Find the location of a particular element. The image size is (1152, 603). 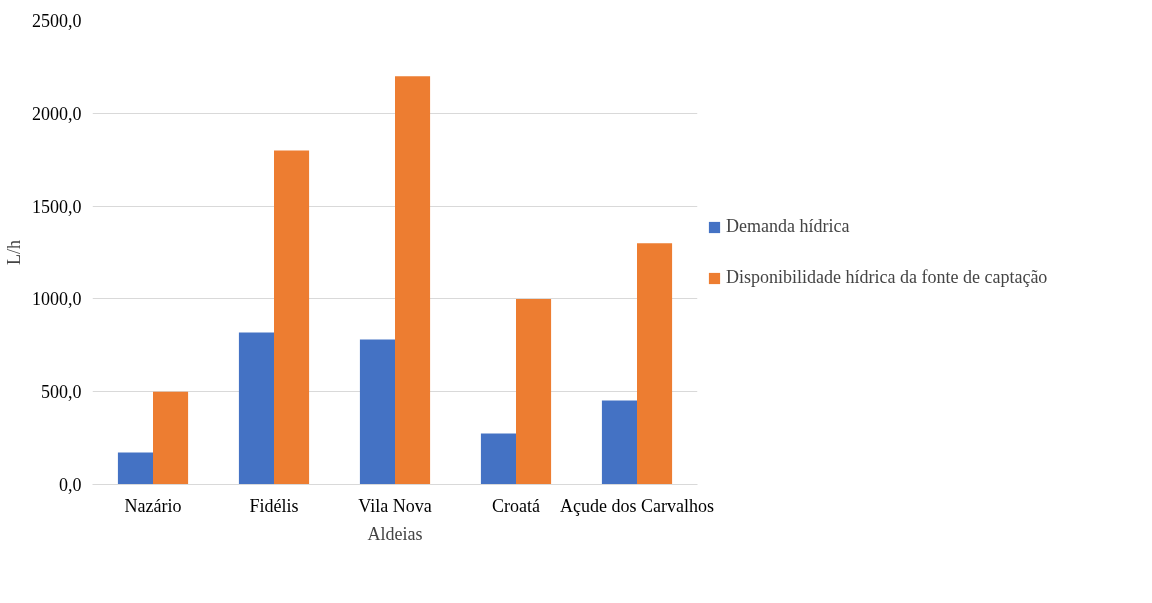

x-axis-title: Aldeias is located at coordinates (395, 533).